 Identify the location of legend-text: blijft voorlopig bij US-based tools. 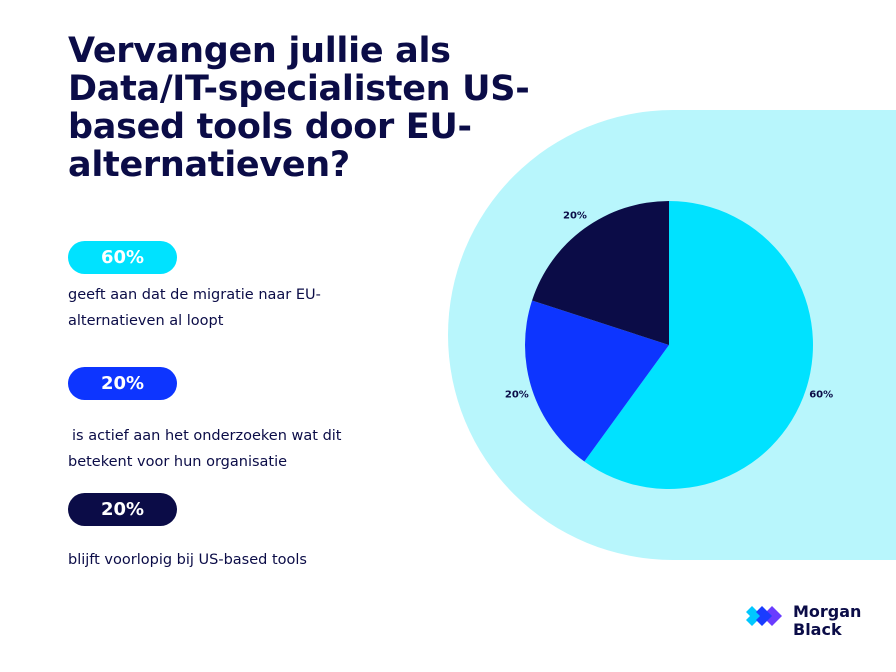
(187, 560).